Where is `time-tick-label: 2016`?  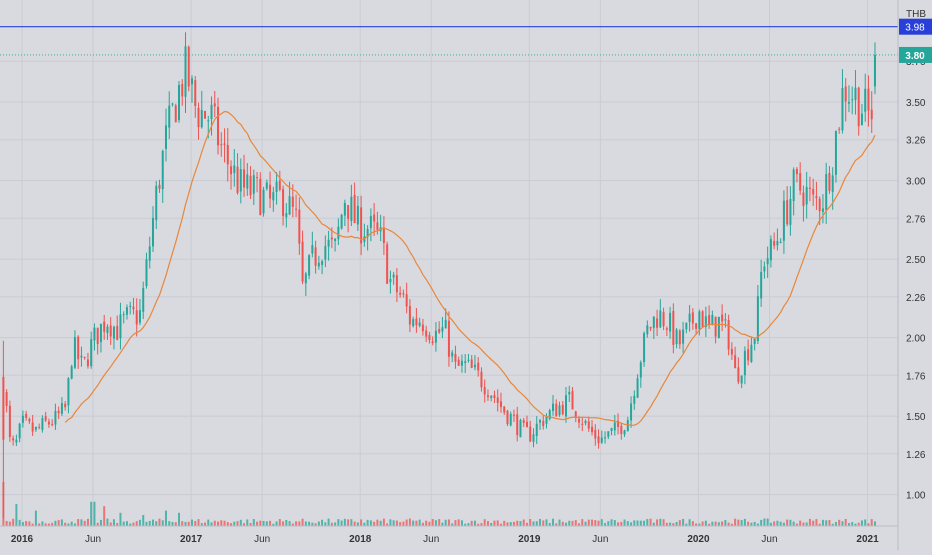 time-tick-label: 2016 is located at coordinates (22, 539).